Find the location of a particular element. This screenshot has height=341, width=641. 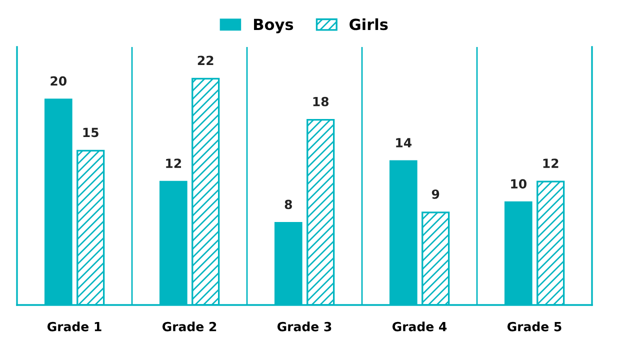

data-label: 22 is located at coordinates (206, 60).